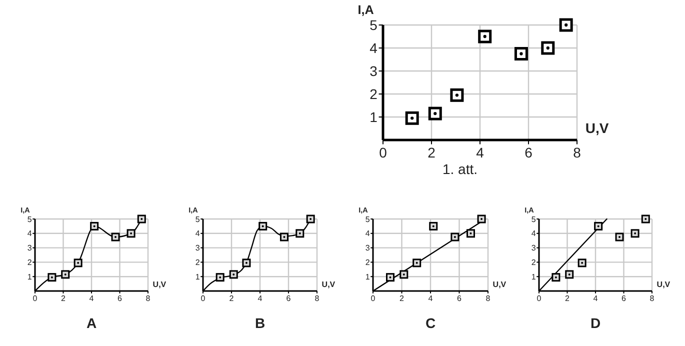 The image size is (685, 346). I want to click on text: 1. att., so click(460, 169).